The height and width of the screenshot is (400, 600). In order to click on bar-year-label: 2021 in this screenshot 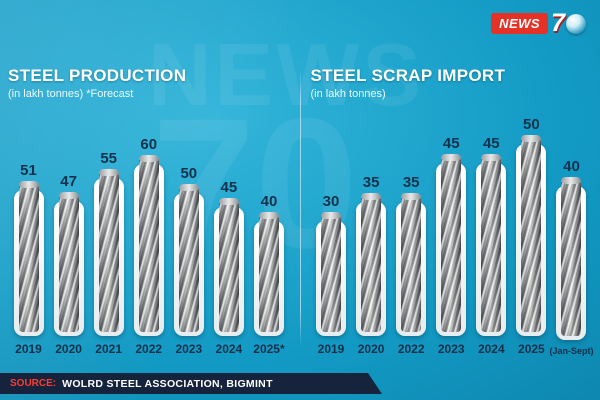, I will do `click(108, 349)`.